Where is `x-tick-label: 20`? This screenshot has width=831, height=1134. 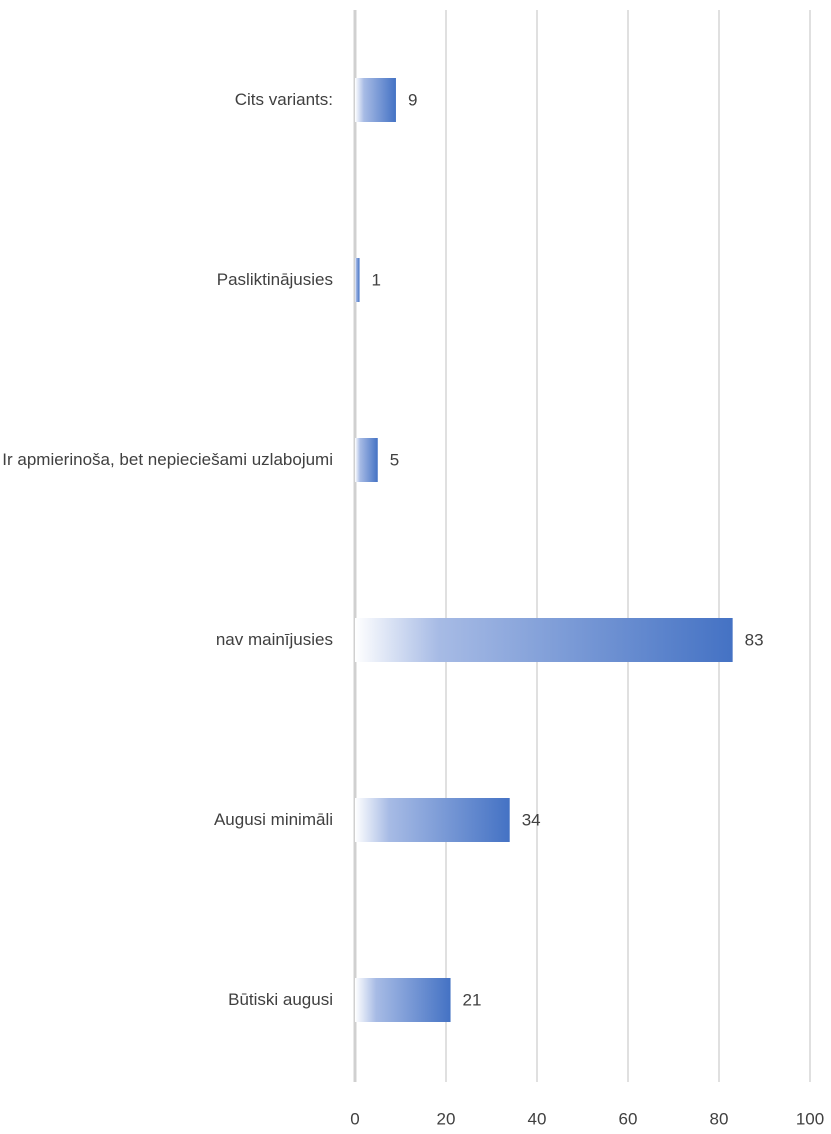
x-tick-label: 20 is located at coordinates (446, 1118).